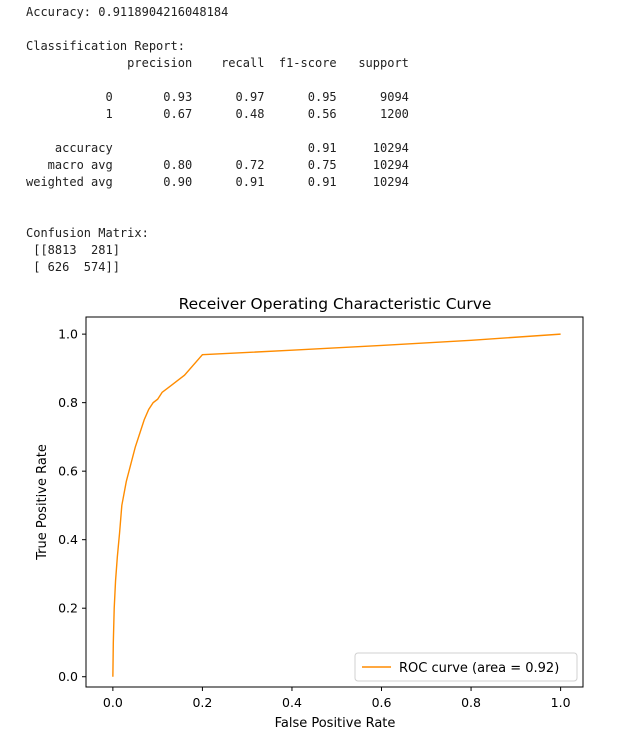 This screenshot has height=742, width=621. What do you see at coordinates (217, 182) in the screenshot?
I see `report-weighted-avg-row: weighted avg 0.90 0.91 0.91 10294` at bounding box center [217, 182].